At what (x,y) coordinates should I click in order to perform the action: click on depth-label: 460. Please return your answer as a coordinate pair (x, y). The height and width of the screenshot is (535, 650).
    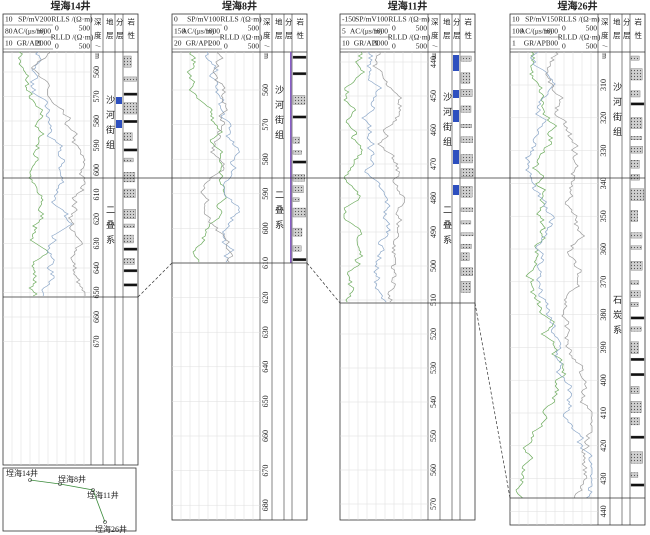
    Looking at the image, I should click on (433, 130).